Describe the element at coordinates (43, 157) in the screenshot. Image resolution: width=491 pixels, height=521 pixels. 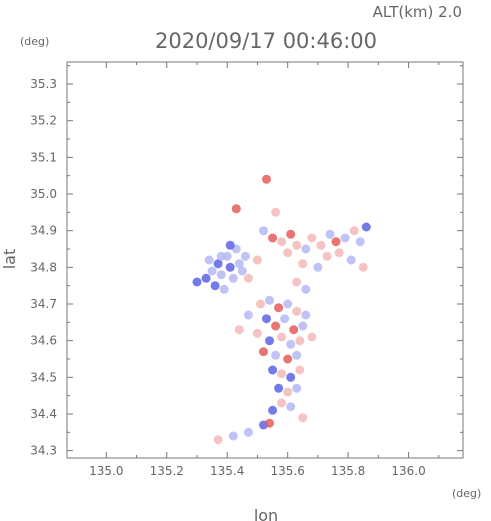
I see `y-tick-label: 35.1` at that location.